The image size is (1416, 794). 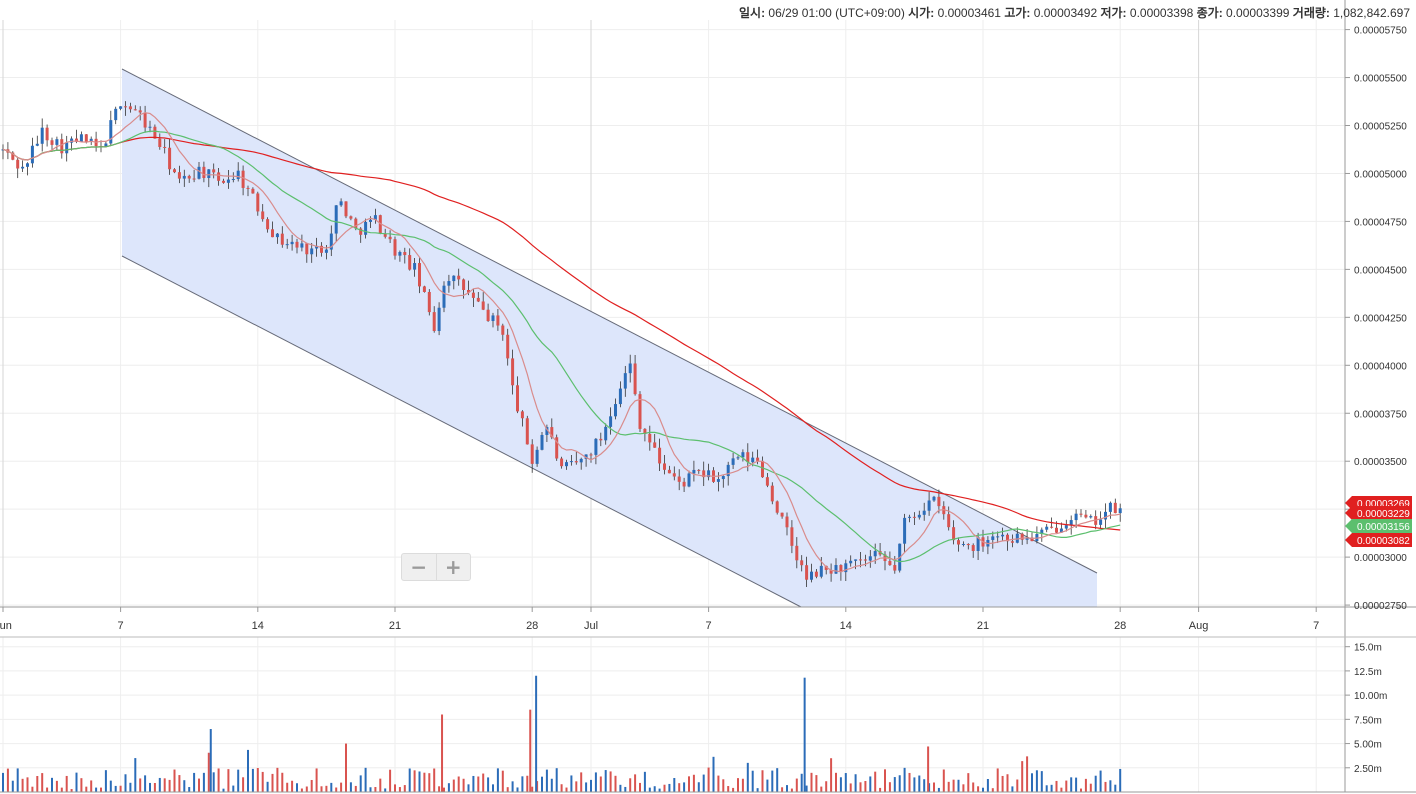 I want to click on x-tick-label: 14, so click(x=258, y=626).